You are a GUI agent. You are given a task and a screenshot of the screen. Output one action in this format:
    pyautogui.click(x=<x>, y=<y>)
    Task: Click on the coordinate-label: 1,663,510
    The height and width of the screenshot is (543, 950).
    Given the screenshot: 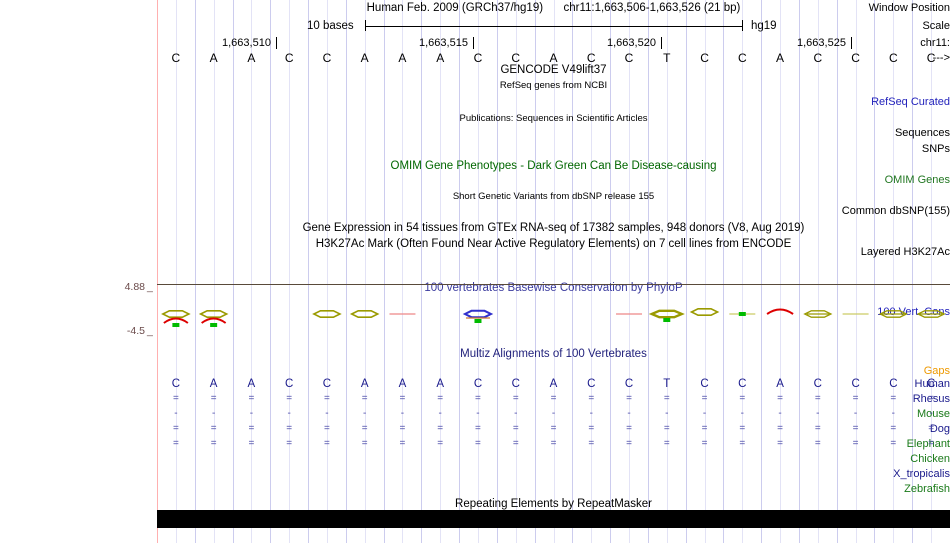 What is the action you would take?
    pyautogui.click(x=246, y=43)
    